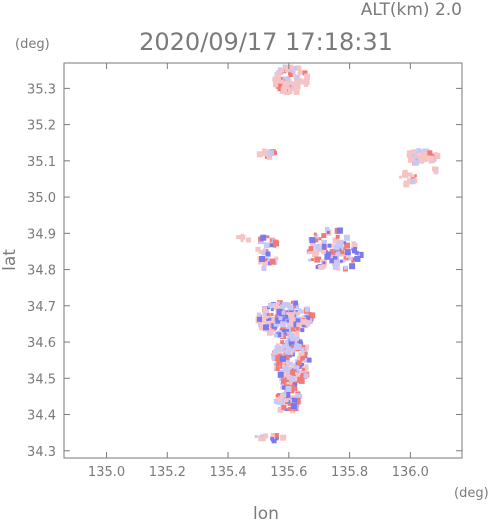 This screenshot has height=521, width=491. What do you see at coordinates (41, 234) in the screenshot?
I see `y-tick-label: 34.9` at bounding box center [41, 234].